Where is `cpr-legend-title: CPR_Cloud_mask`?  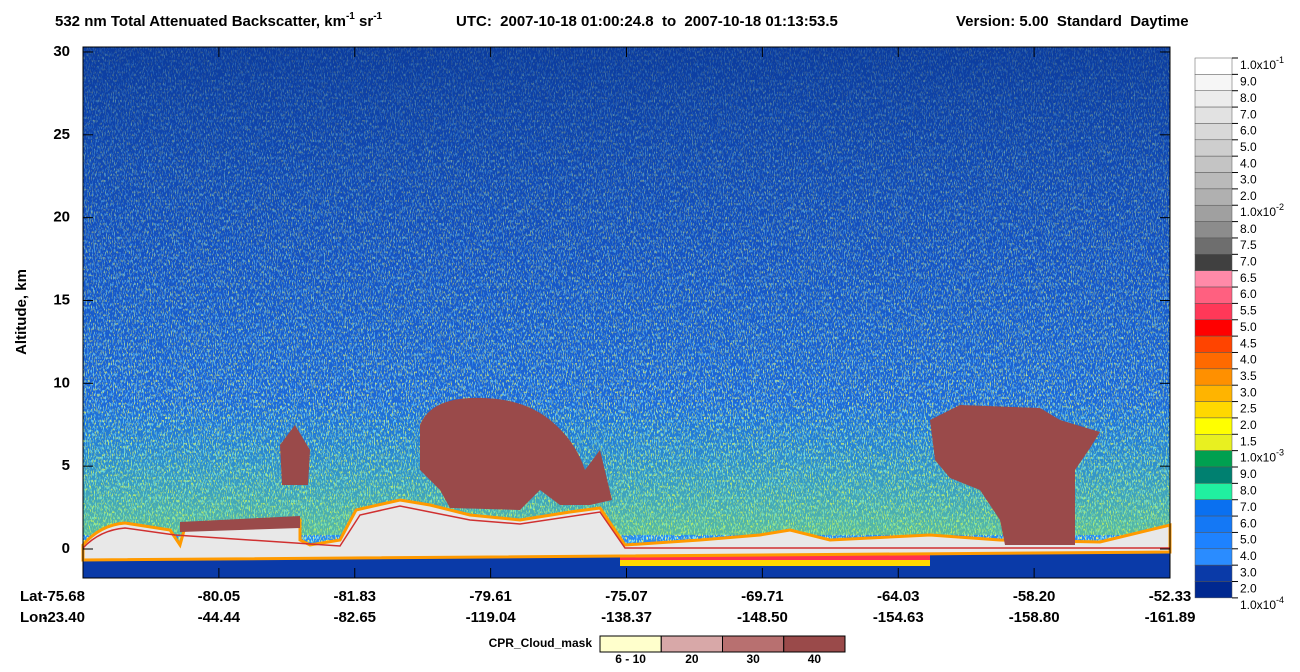
cpr-legend-title: CPR_Cloud_mask is located at coordinates (541, 643).